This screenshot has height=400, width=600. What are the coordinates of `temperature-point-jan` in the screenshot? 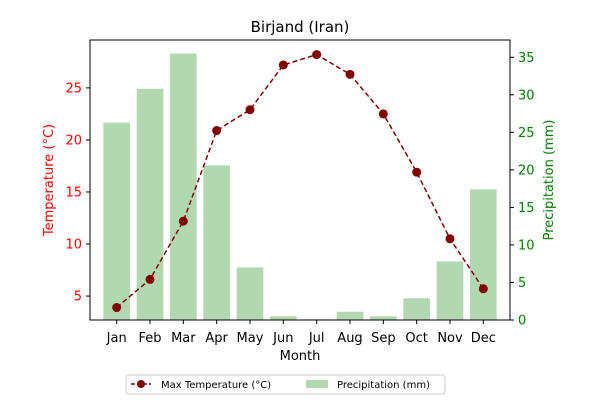 It's located at (117, 308).